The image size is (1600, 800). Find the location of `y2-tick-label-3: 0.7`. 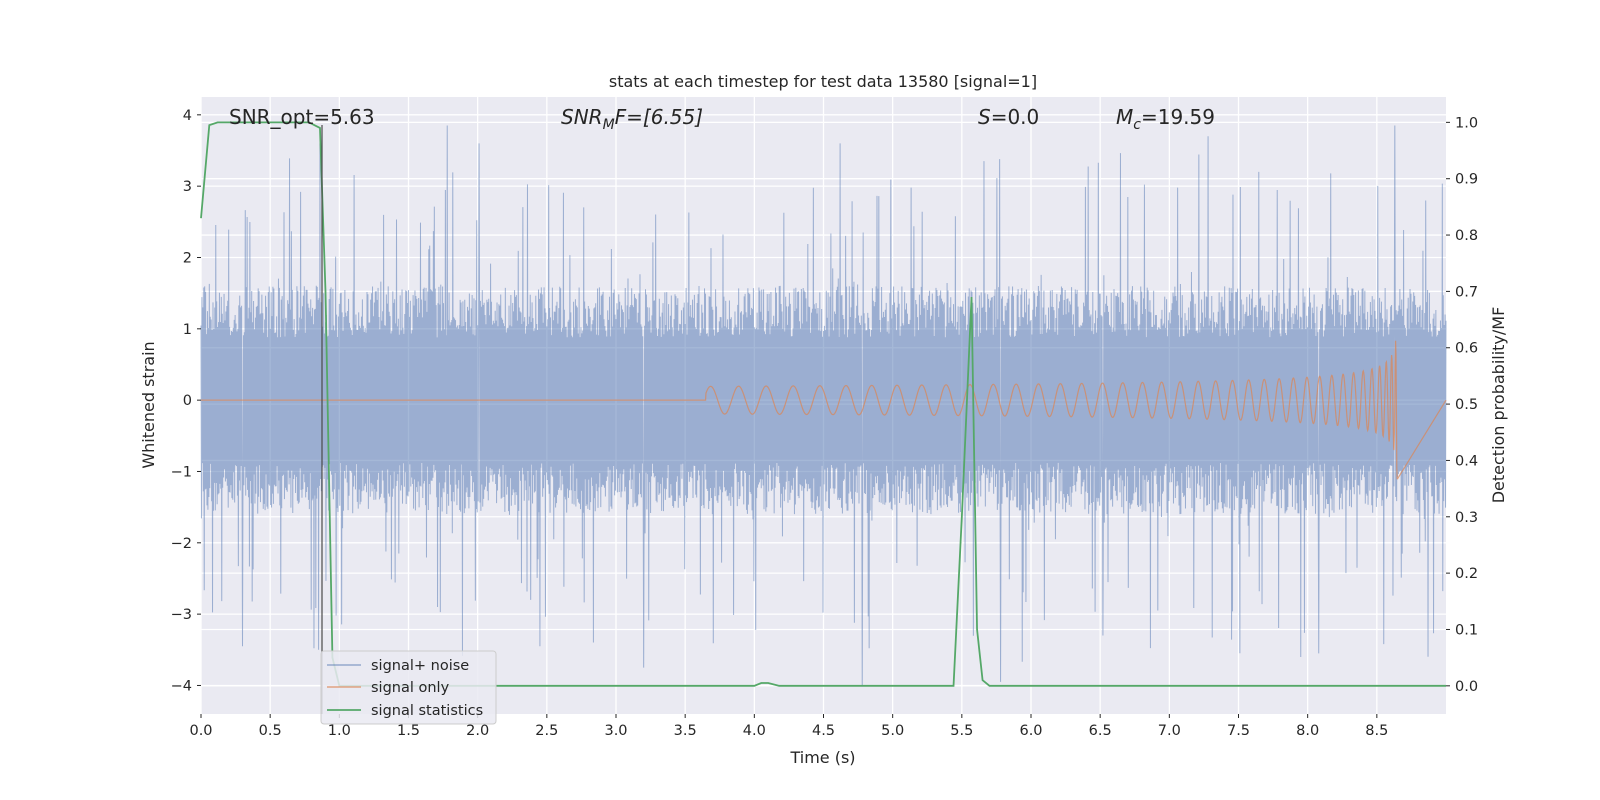

y2-tick-label-3: 0.7 is located at coordinates (1466, 292).